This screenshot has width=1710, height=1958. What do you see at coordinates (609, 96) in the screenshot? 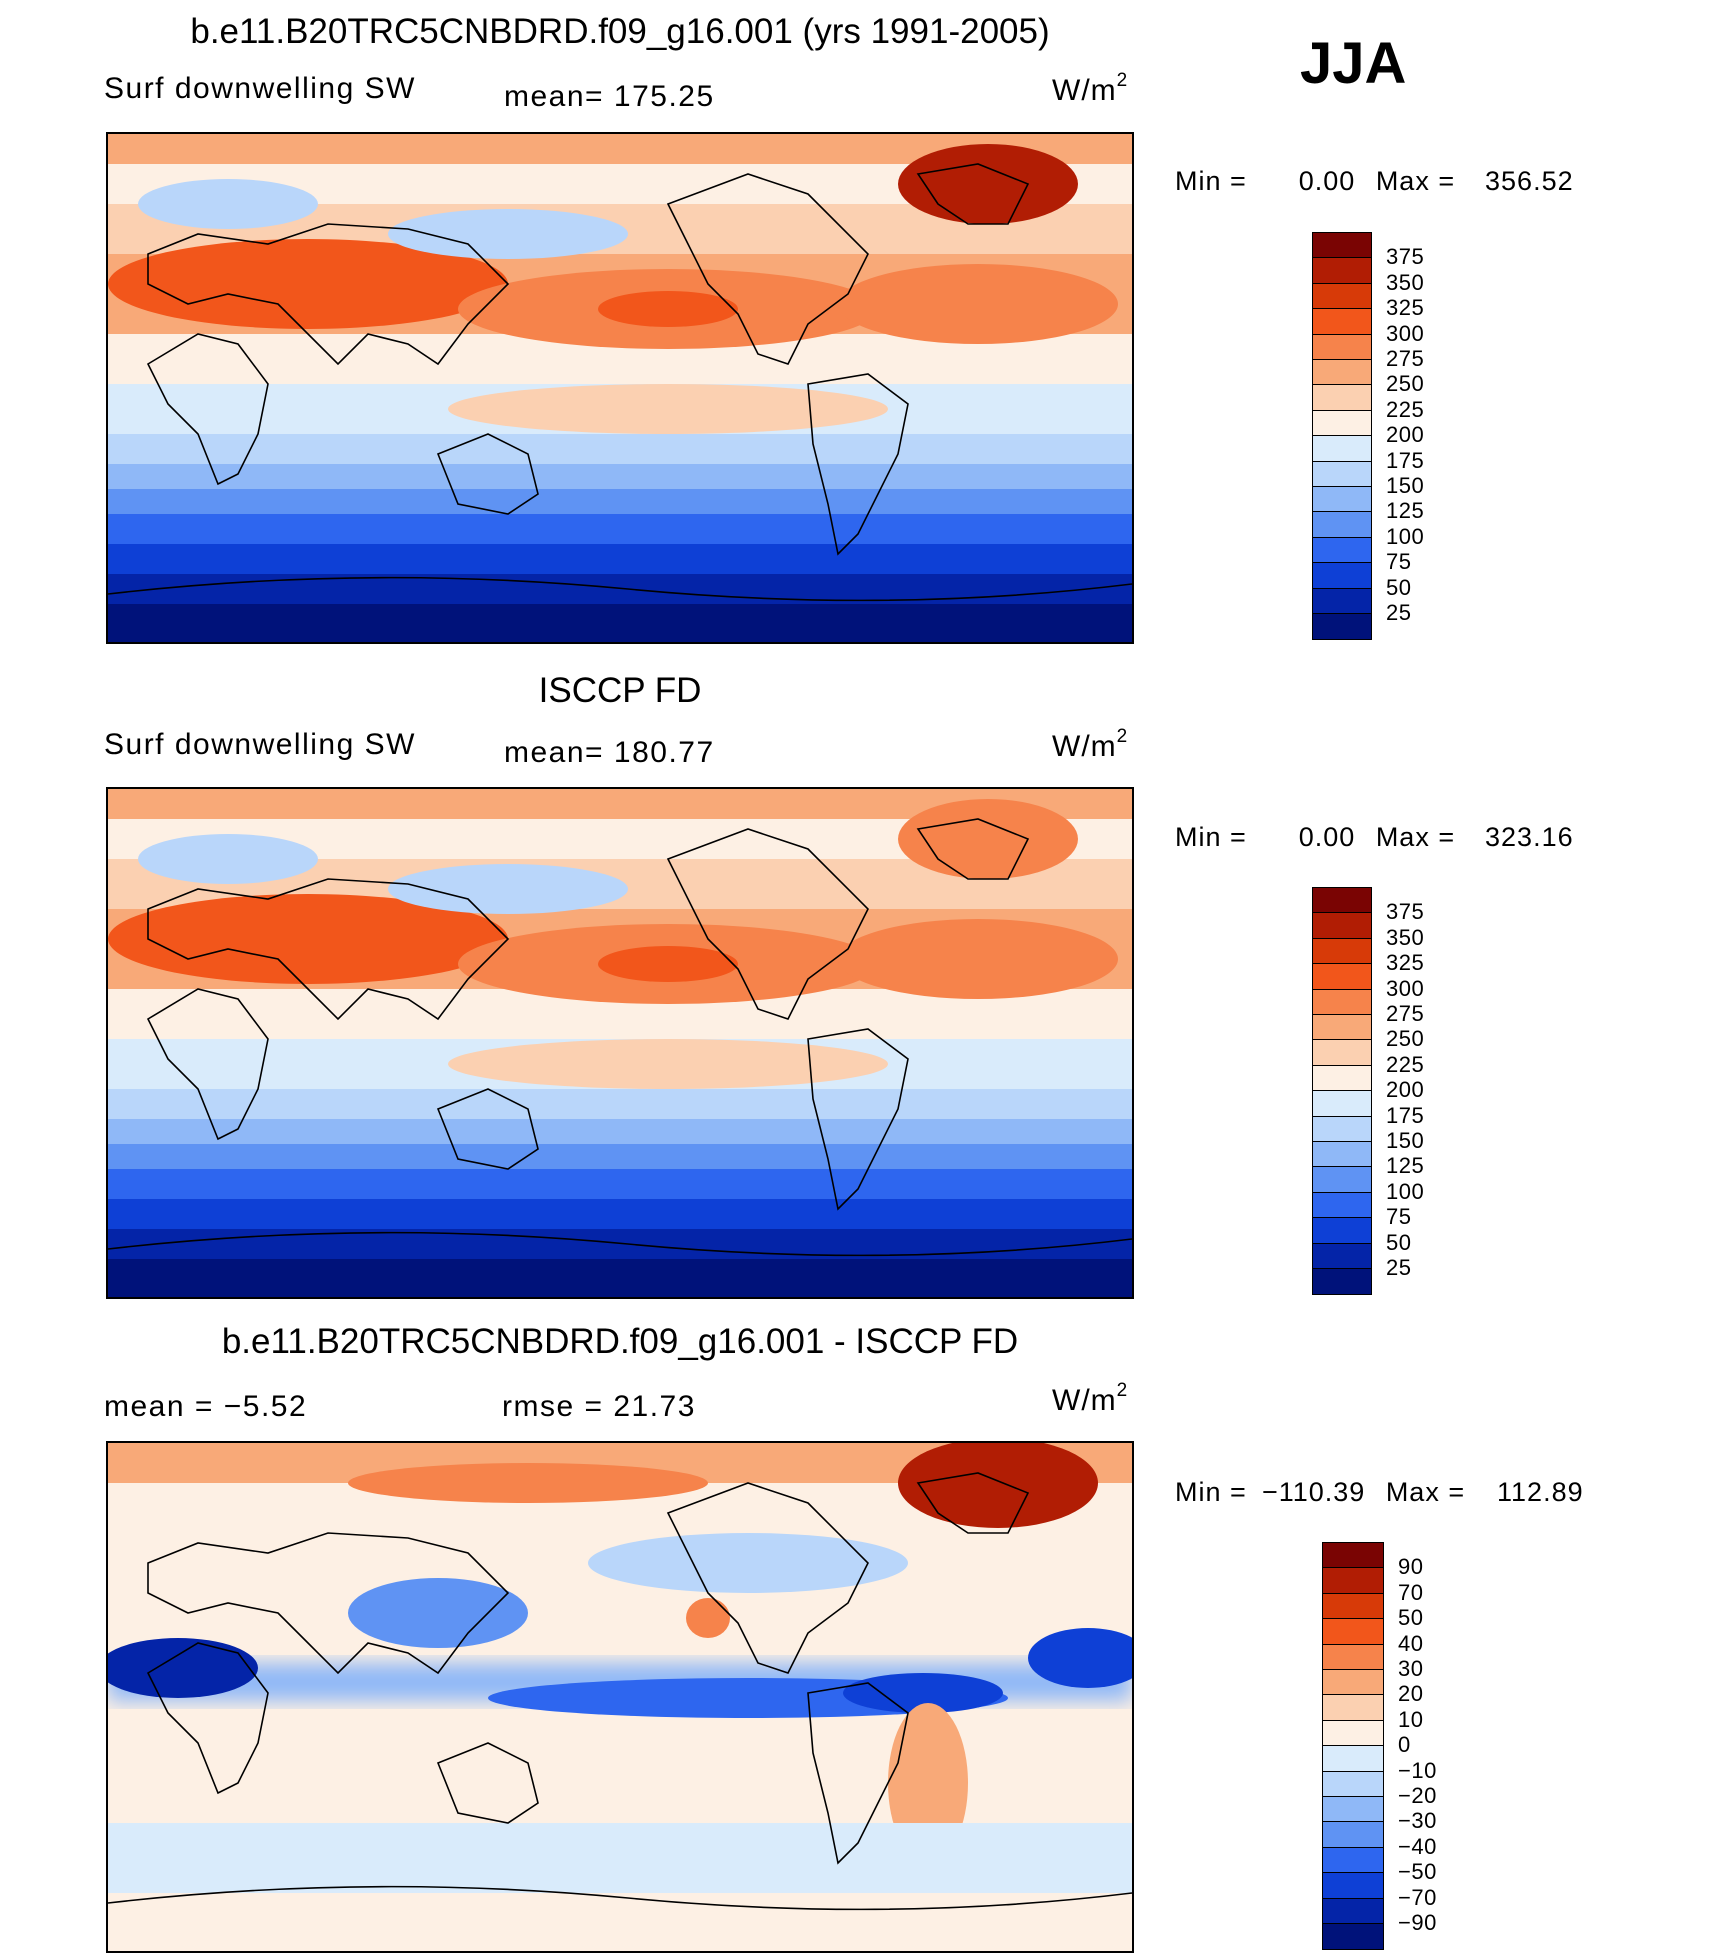
I see `panel1-mean-label: mean= 175.25` at bounding box center [609, 96].